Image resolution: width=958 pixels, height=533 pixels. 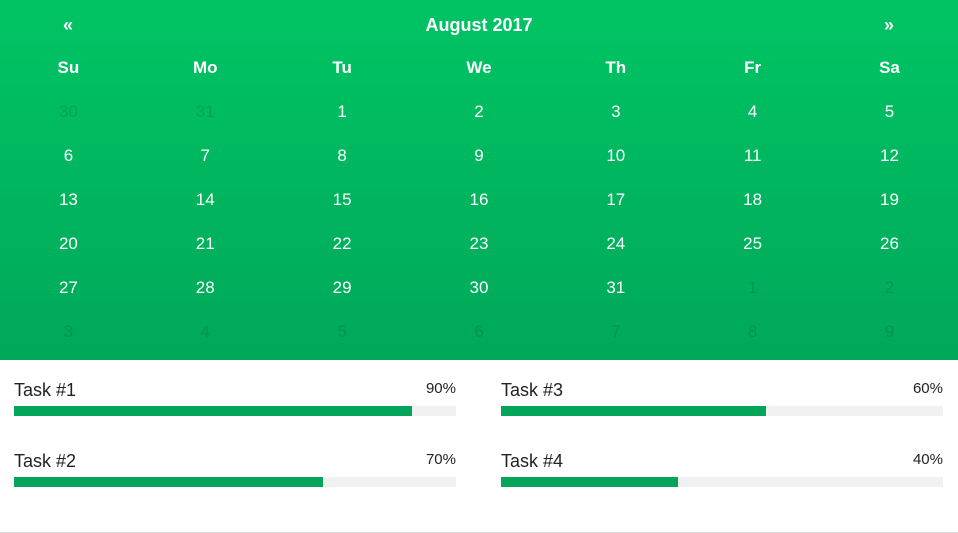 What do you see at coordinates (888, 25) in the screenshot?
I see `next-month-button: »` at bounding box center [888, 25].